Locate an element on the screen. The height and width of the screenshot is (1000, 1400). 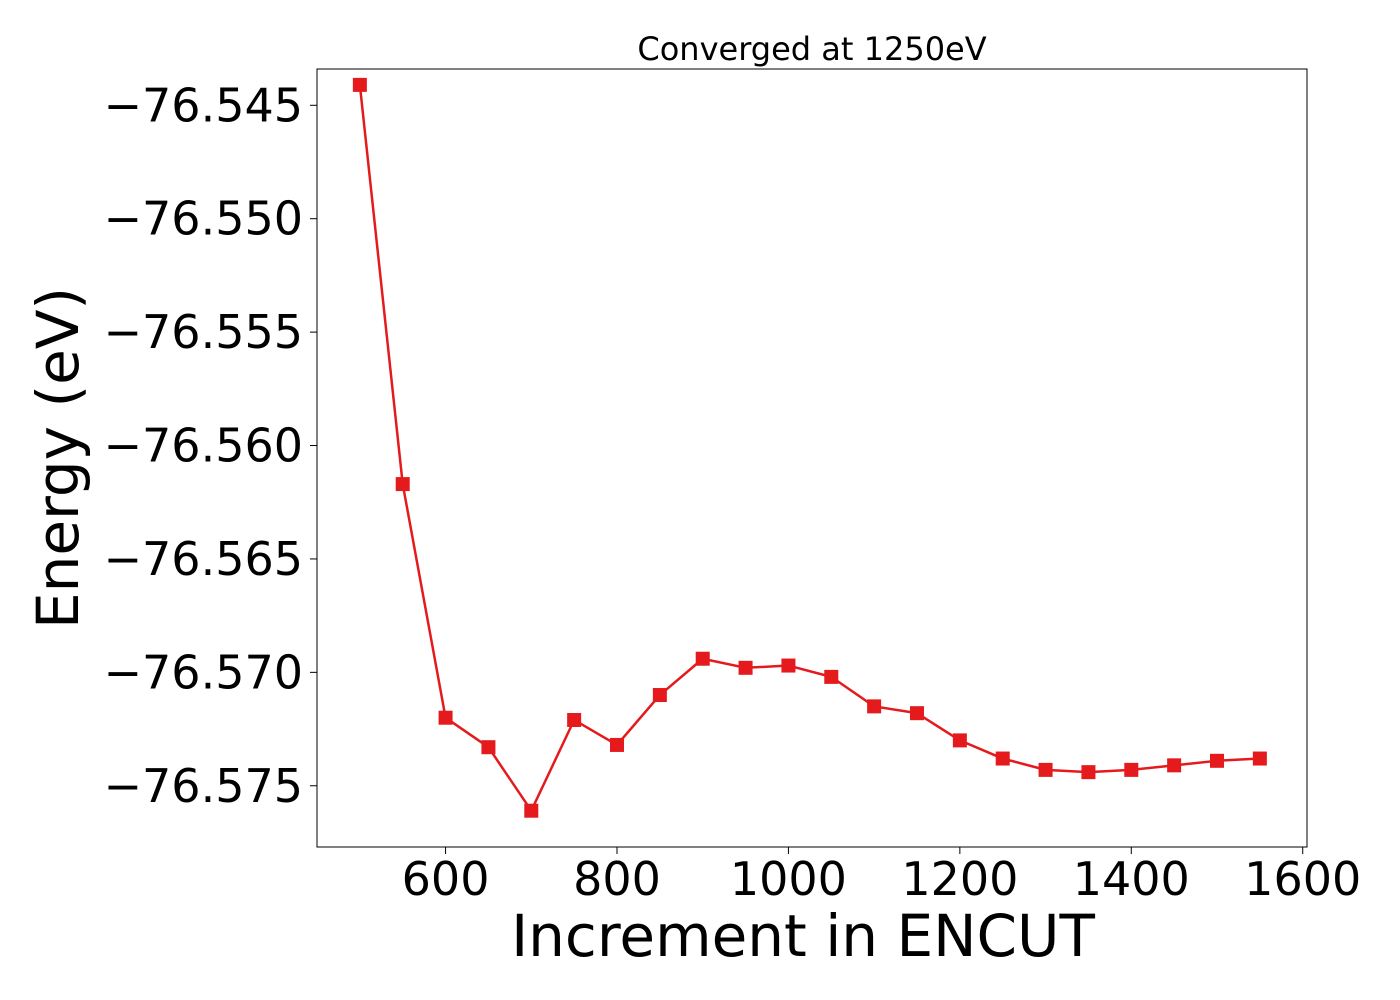
y-tick-label: −76.565 is located at coordinates (204, 559).